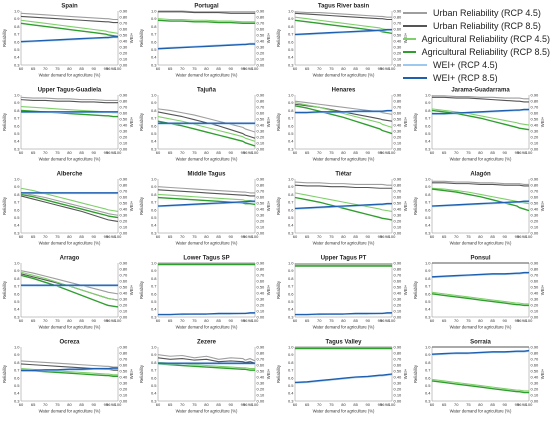 Image resolution: width=550 pixels, height=423 pixels. Describe the element at coordinates (170, 68) in the screenshot. I see `x-tick-label: 65` at that location.